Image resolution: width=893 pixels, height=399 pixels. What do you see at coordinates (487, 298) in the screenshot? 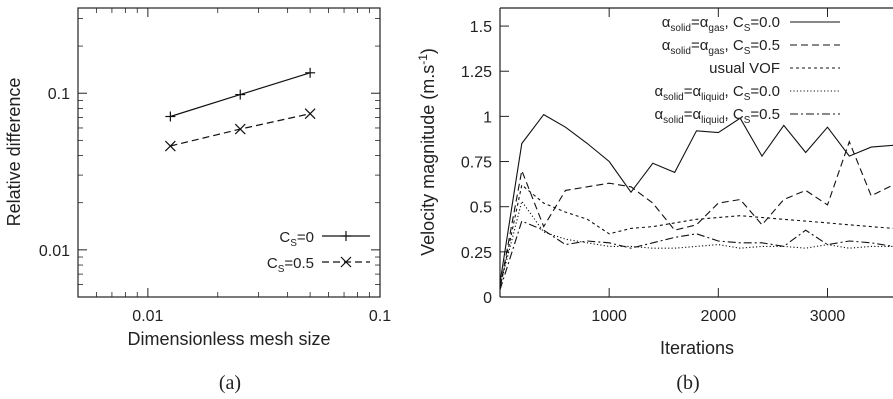
I see `chart-b-ytick-label: 0` at bounding box center [487, 298].